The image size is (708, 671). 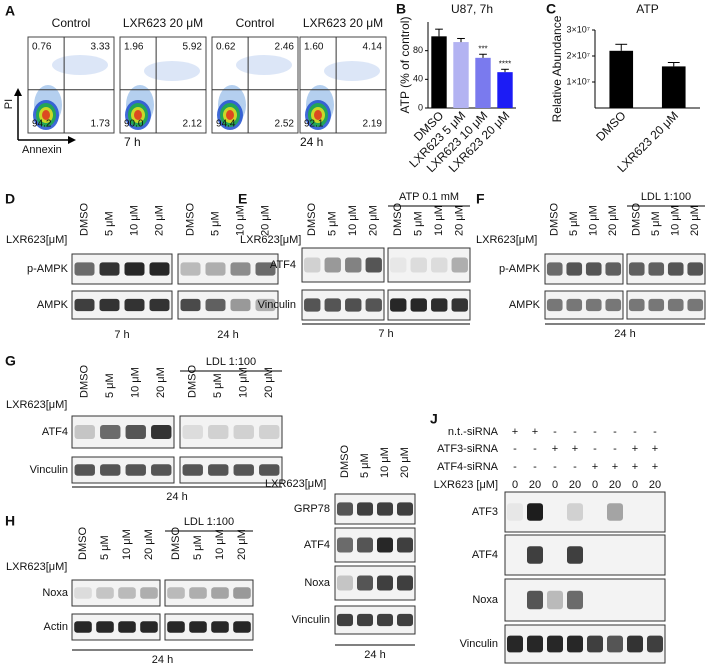 I want to click on condition-sign: +, so click(x=655, y=449).